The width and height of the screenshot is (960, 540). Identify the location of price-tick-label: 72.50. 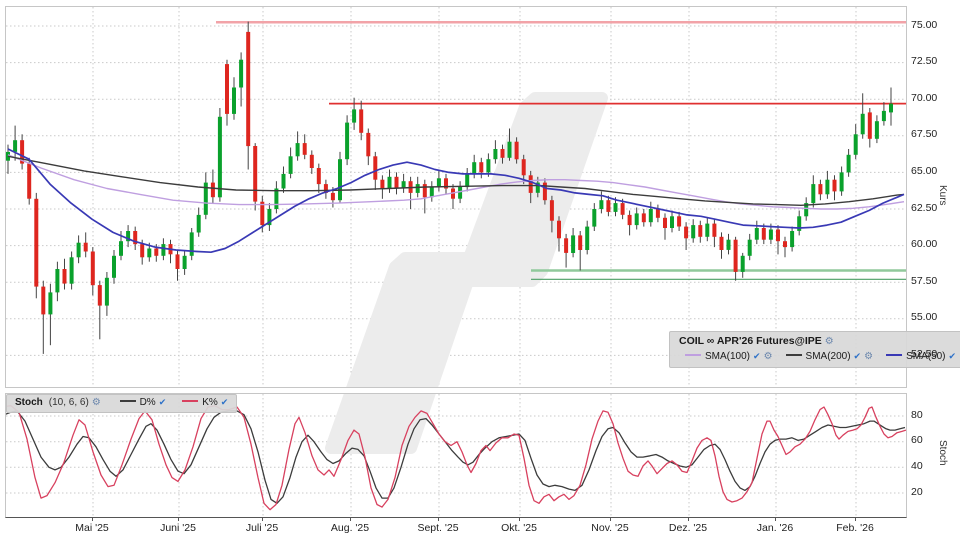
(924, 61).